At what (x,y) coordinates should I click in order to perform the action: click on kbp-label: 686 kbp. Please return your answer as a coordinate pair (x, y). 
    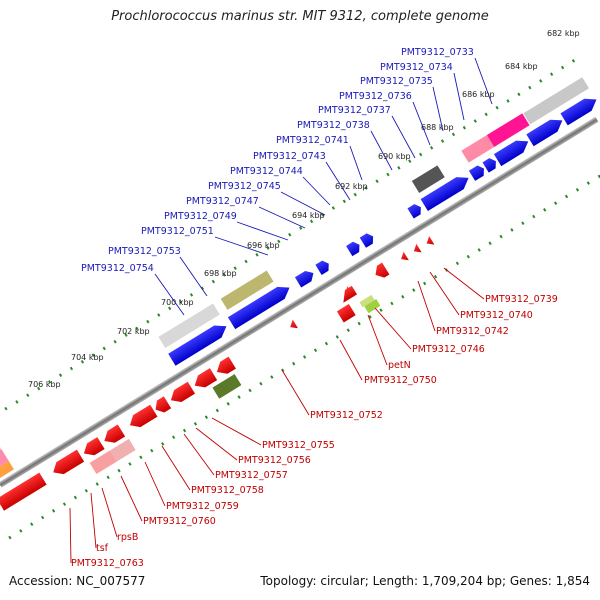
    Looking at the image, I should click on (478, 94).